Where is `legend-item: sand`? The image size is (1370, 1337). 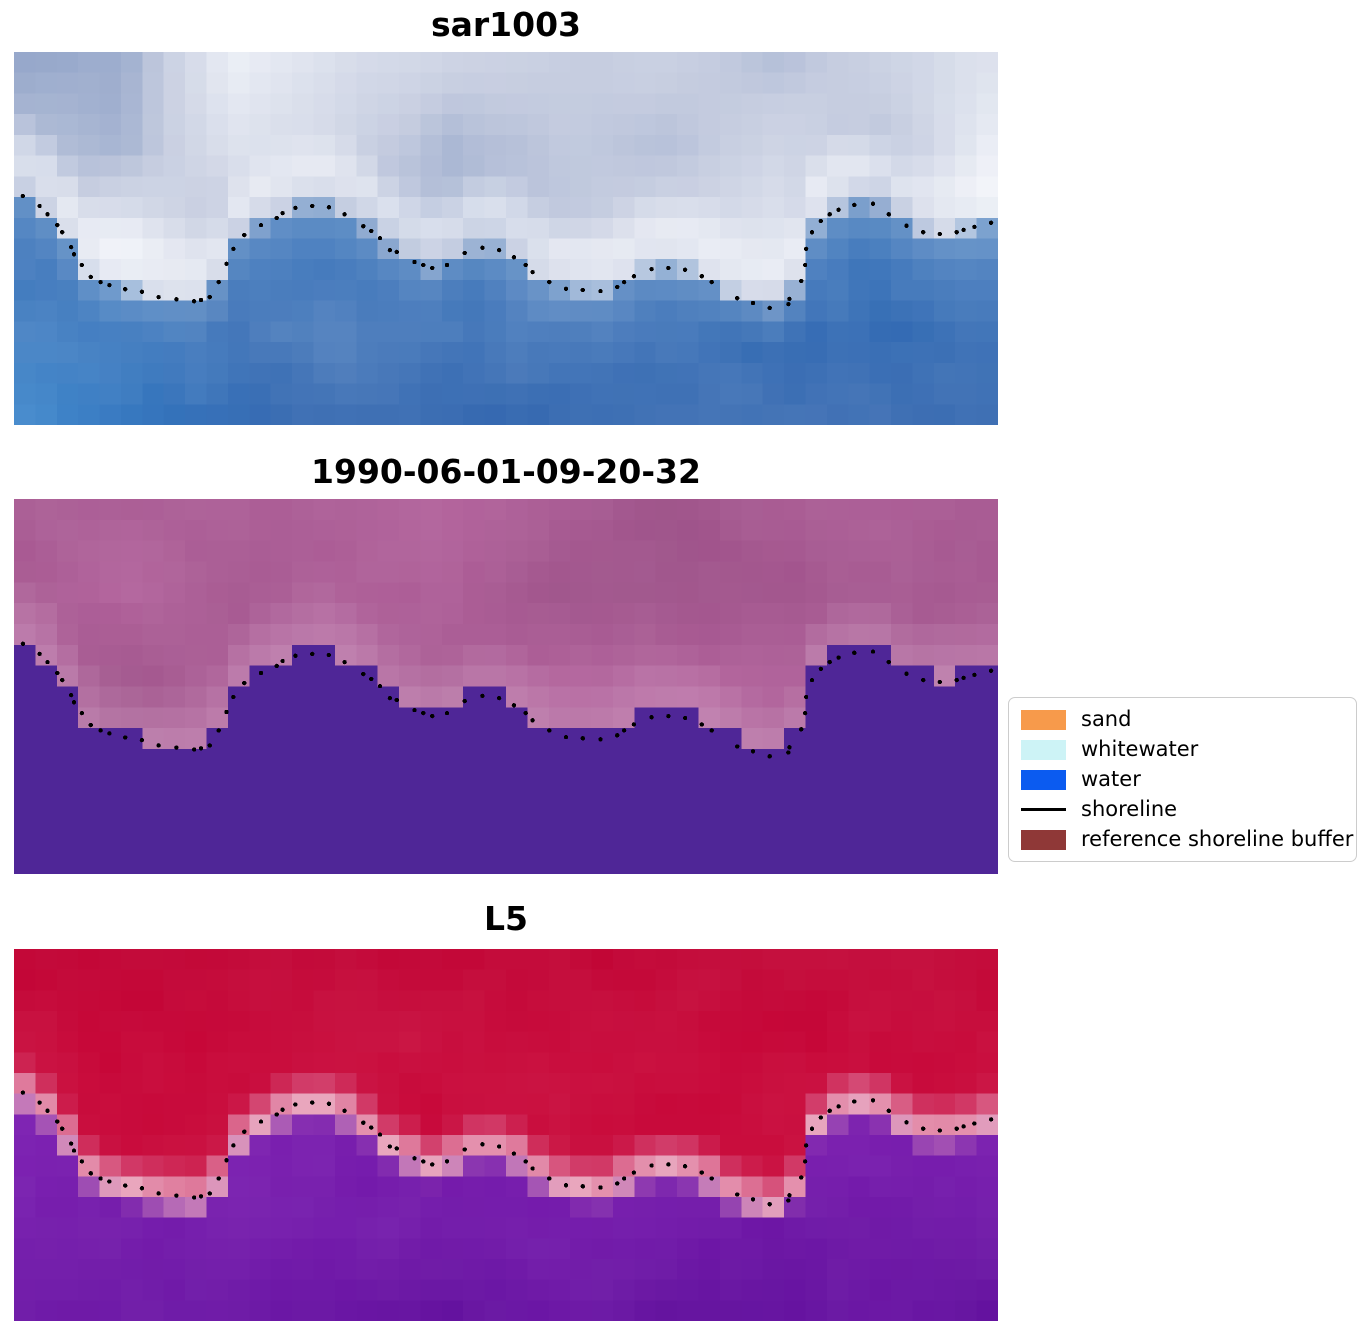 legend-item: sand is located at coordinates (1182, 719).